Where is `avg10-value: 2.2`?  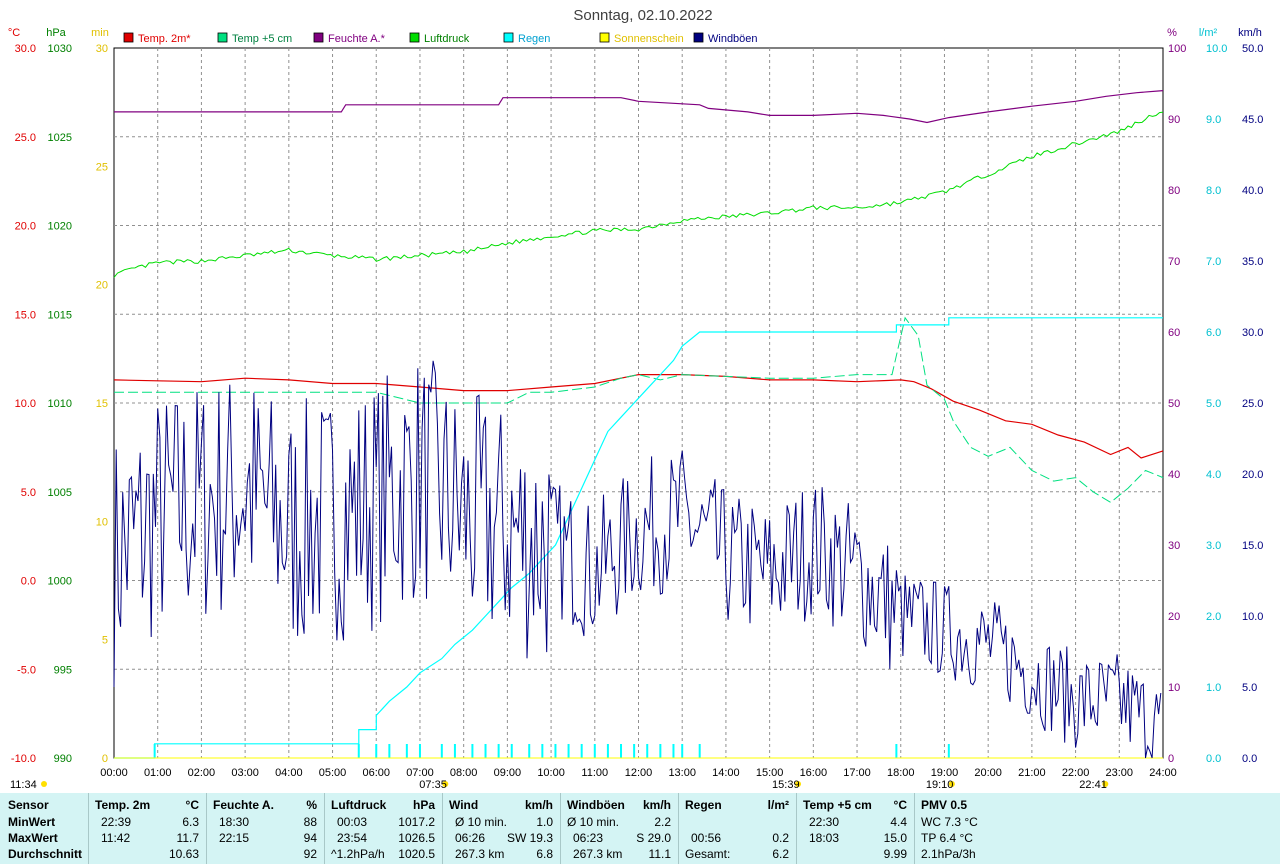 avg10-value: 2.2 is located at coordinates (662, 822).